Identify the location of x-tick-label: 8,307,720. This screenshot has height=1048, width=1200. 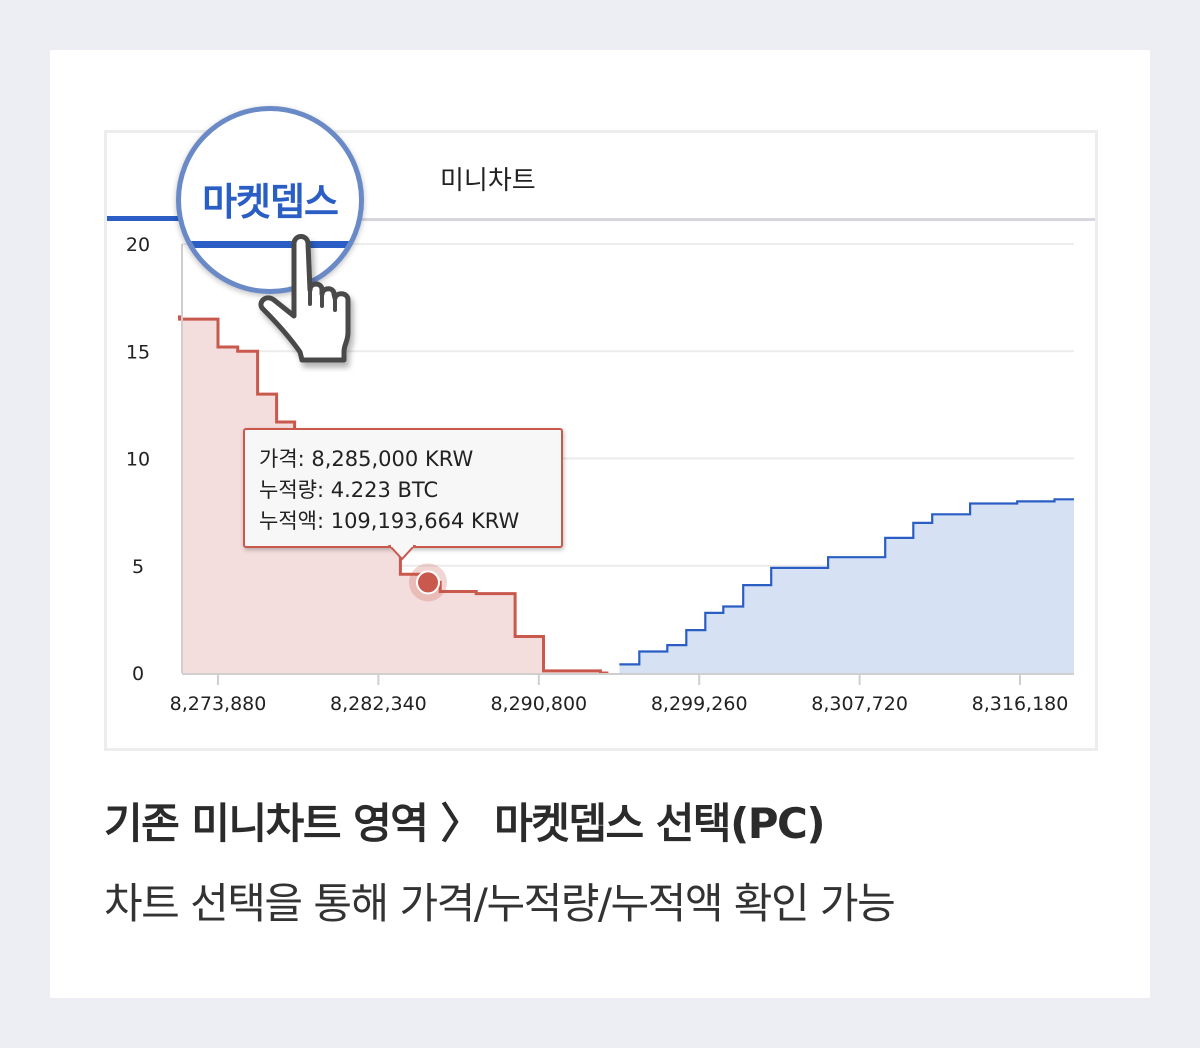
(859, 704).